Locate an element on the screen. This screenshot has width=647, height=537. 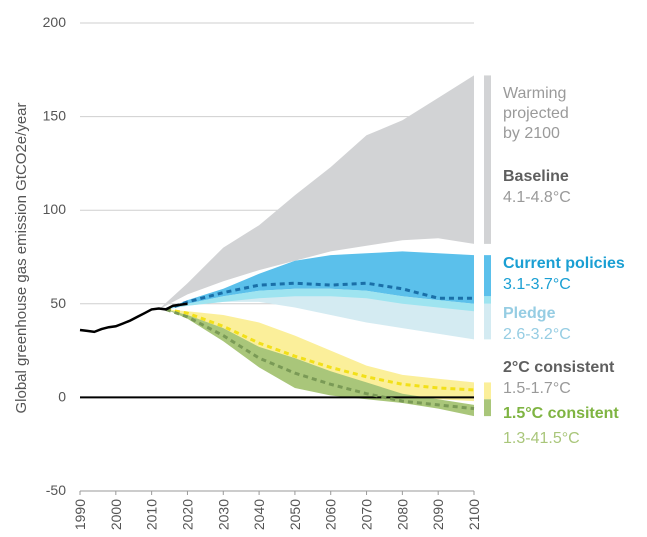
y-tick-label-50: 50 is located at coordinates (58, 303).